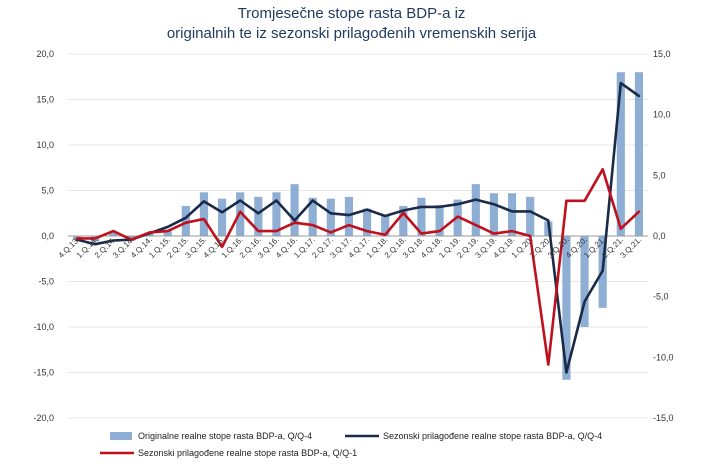 This screenshot has height=470, width=703. What do you see at coordinates (121, 436) in the screenshot?
I see `legend-swatch` at bounding box center [121, 436].